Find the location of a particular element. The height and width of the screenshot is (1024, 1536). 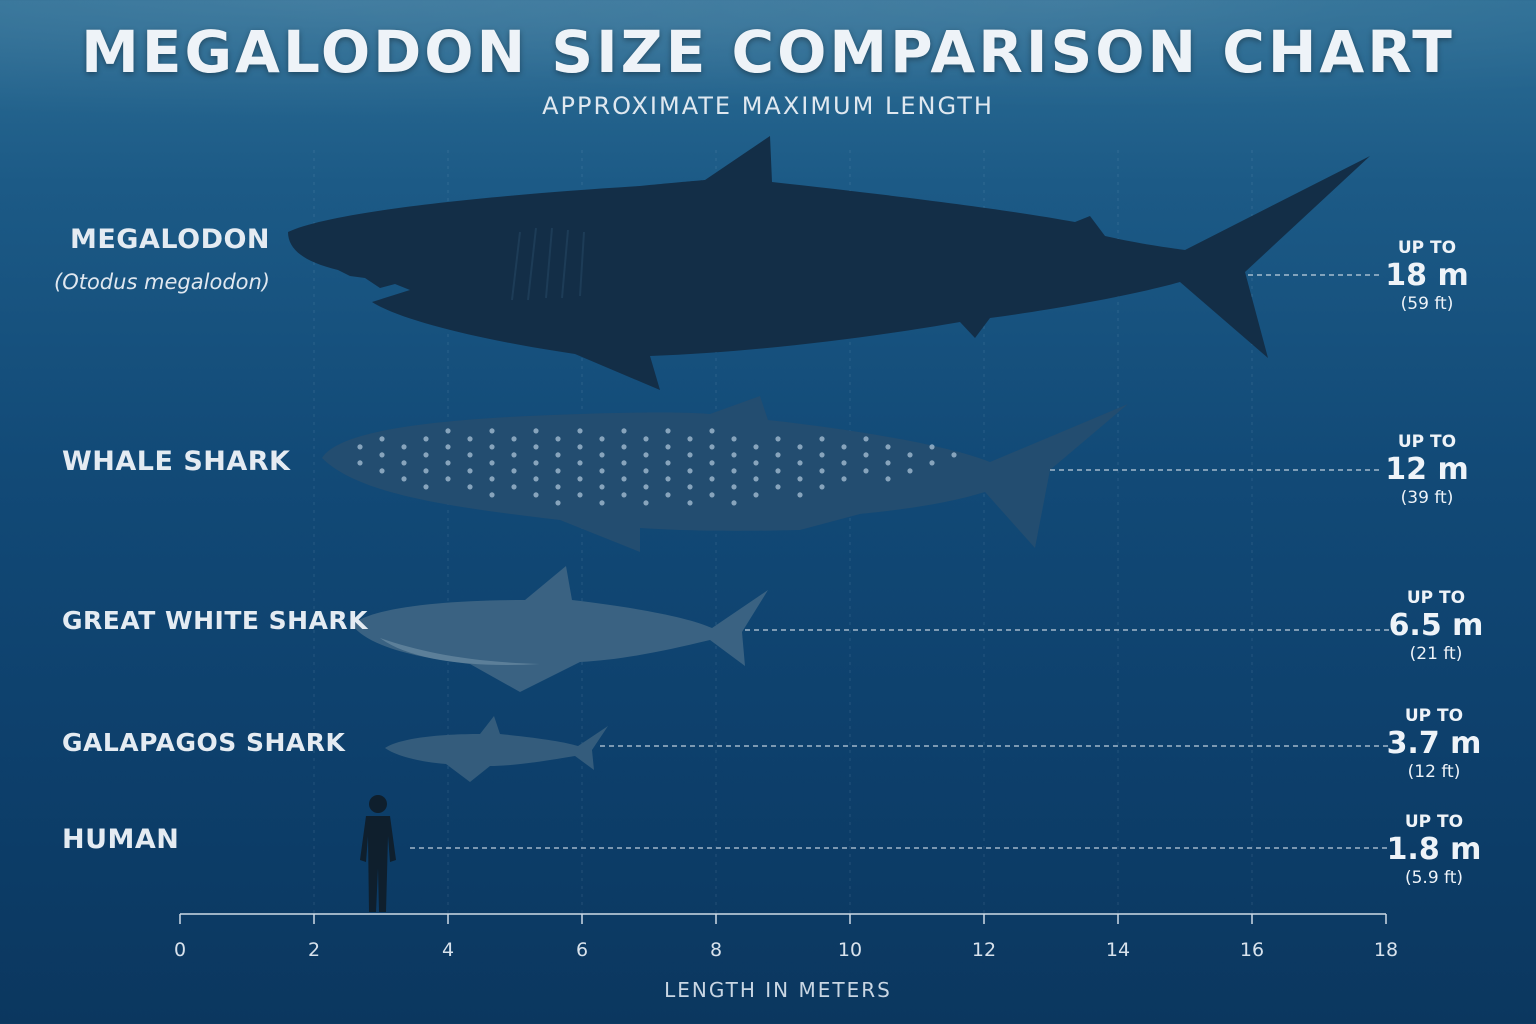

chart-subtitle: APPROXIMATE MAXIMUM LENGTH is located at coordinates (768, 106).